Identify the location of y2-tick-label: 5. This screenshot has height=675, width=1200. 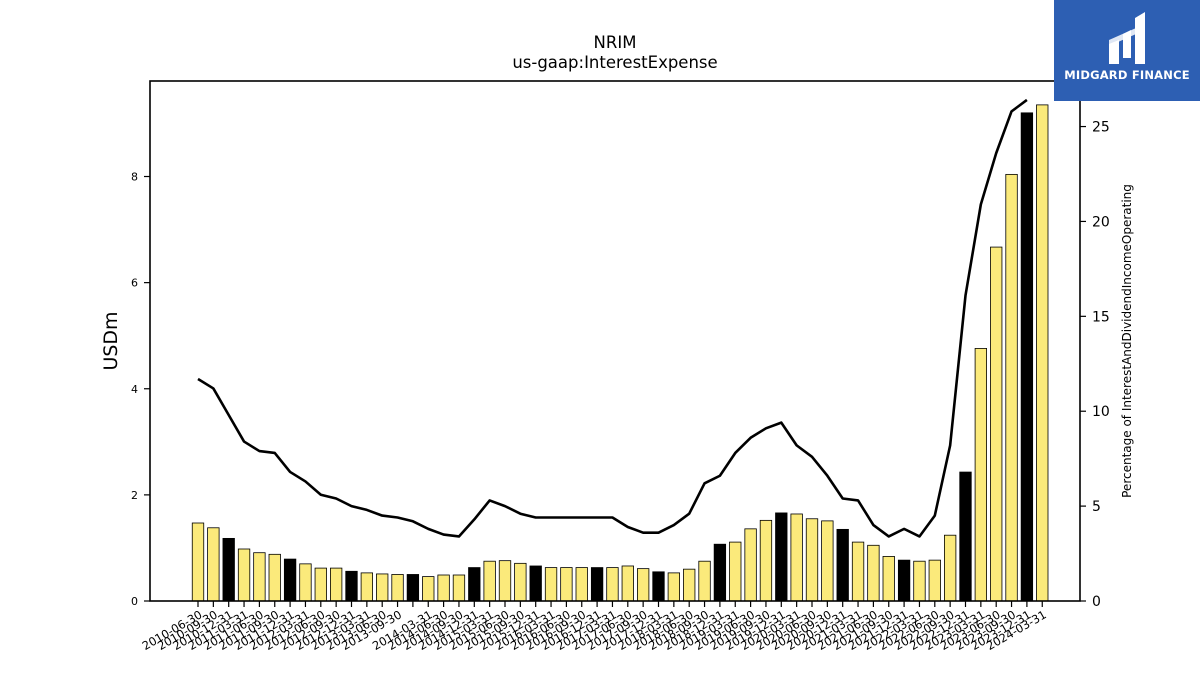
(1096, 507).